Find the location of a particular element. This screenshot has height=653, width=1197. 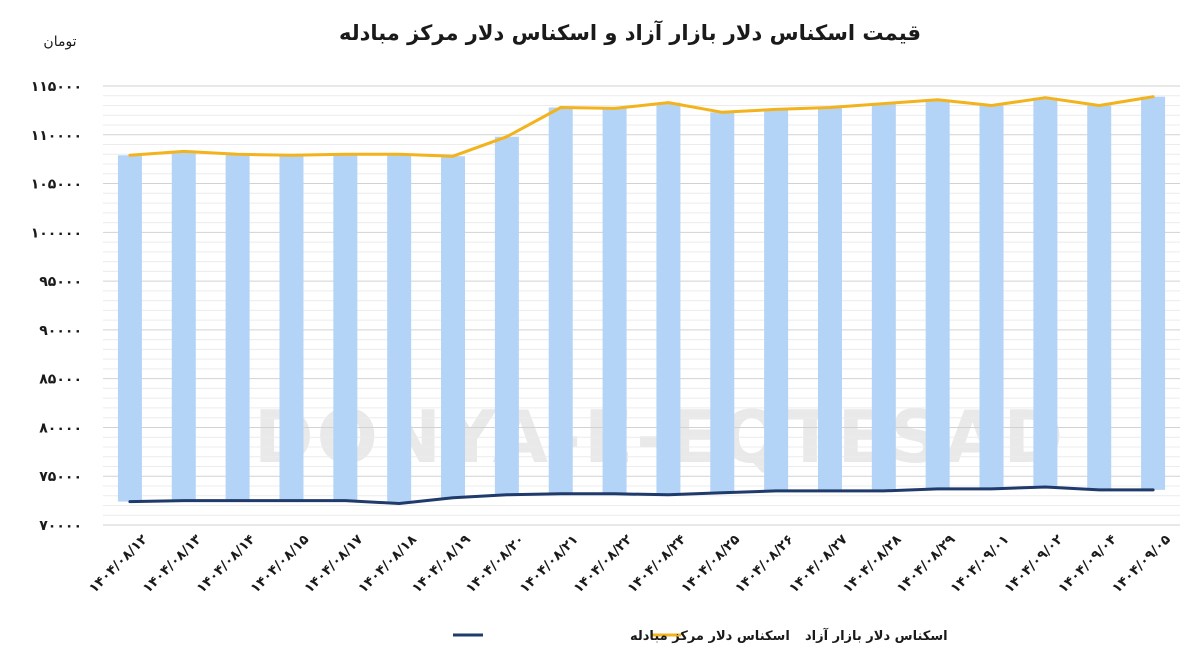

y-tick-label: ۱۰۰۰۰۰ is located at coordinates (56, 233).